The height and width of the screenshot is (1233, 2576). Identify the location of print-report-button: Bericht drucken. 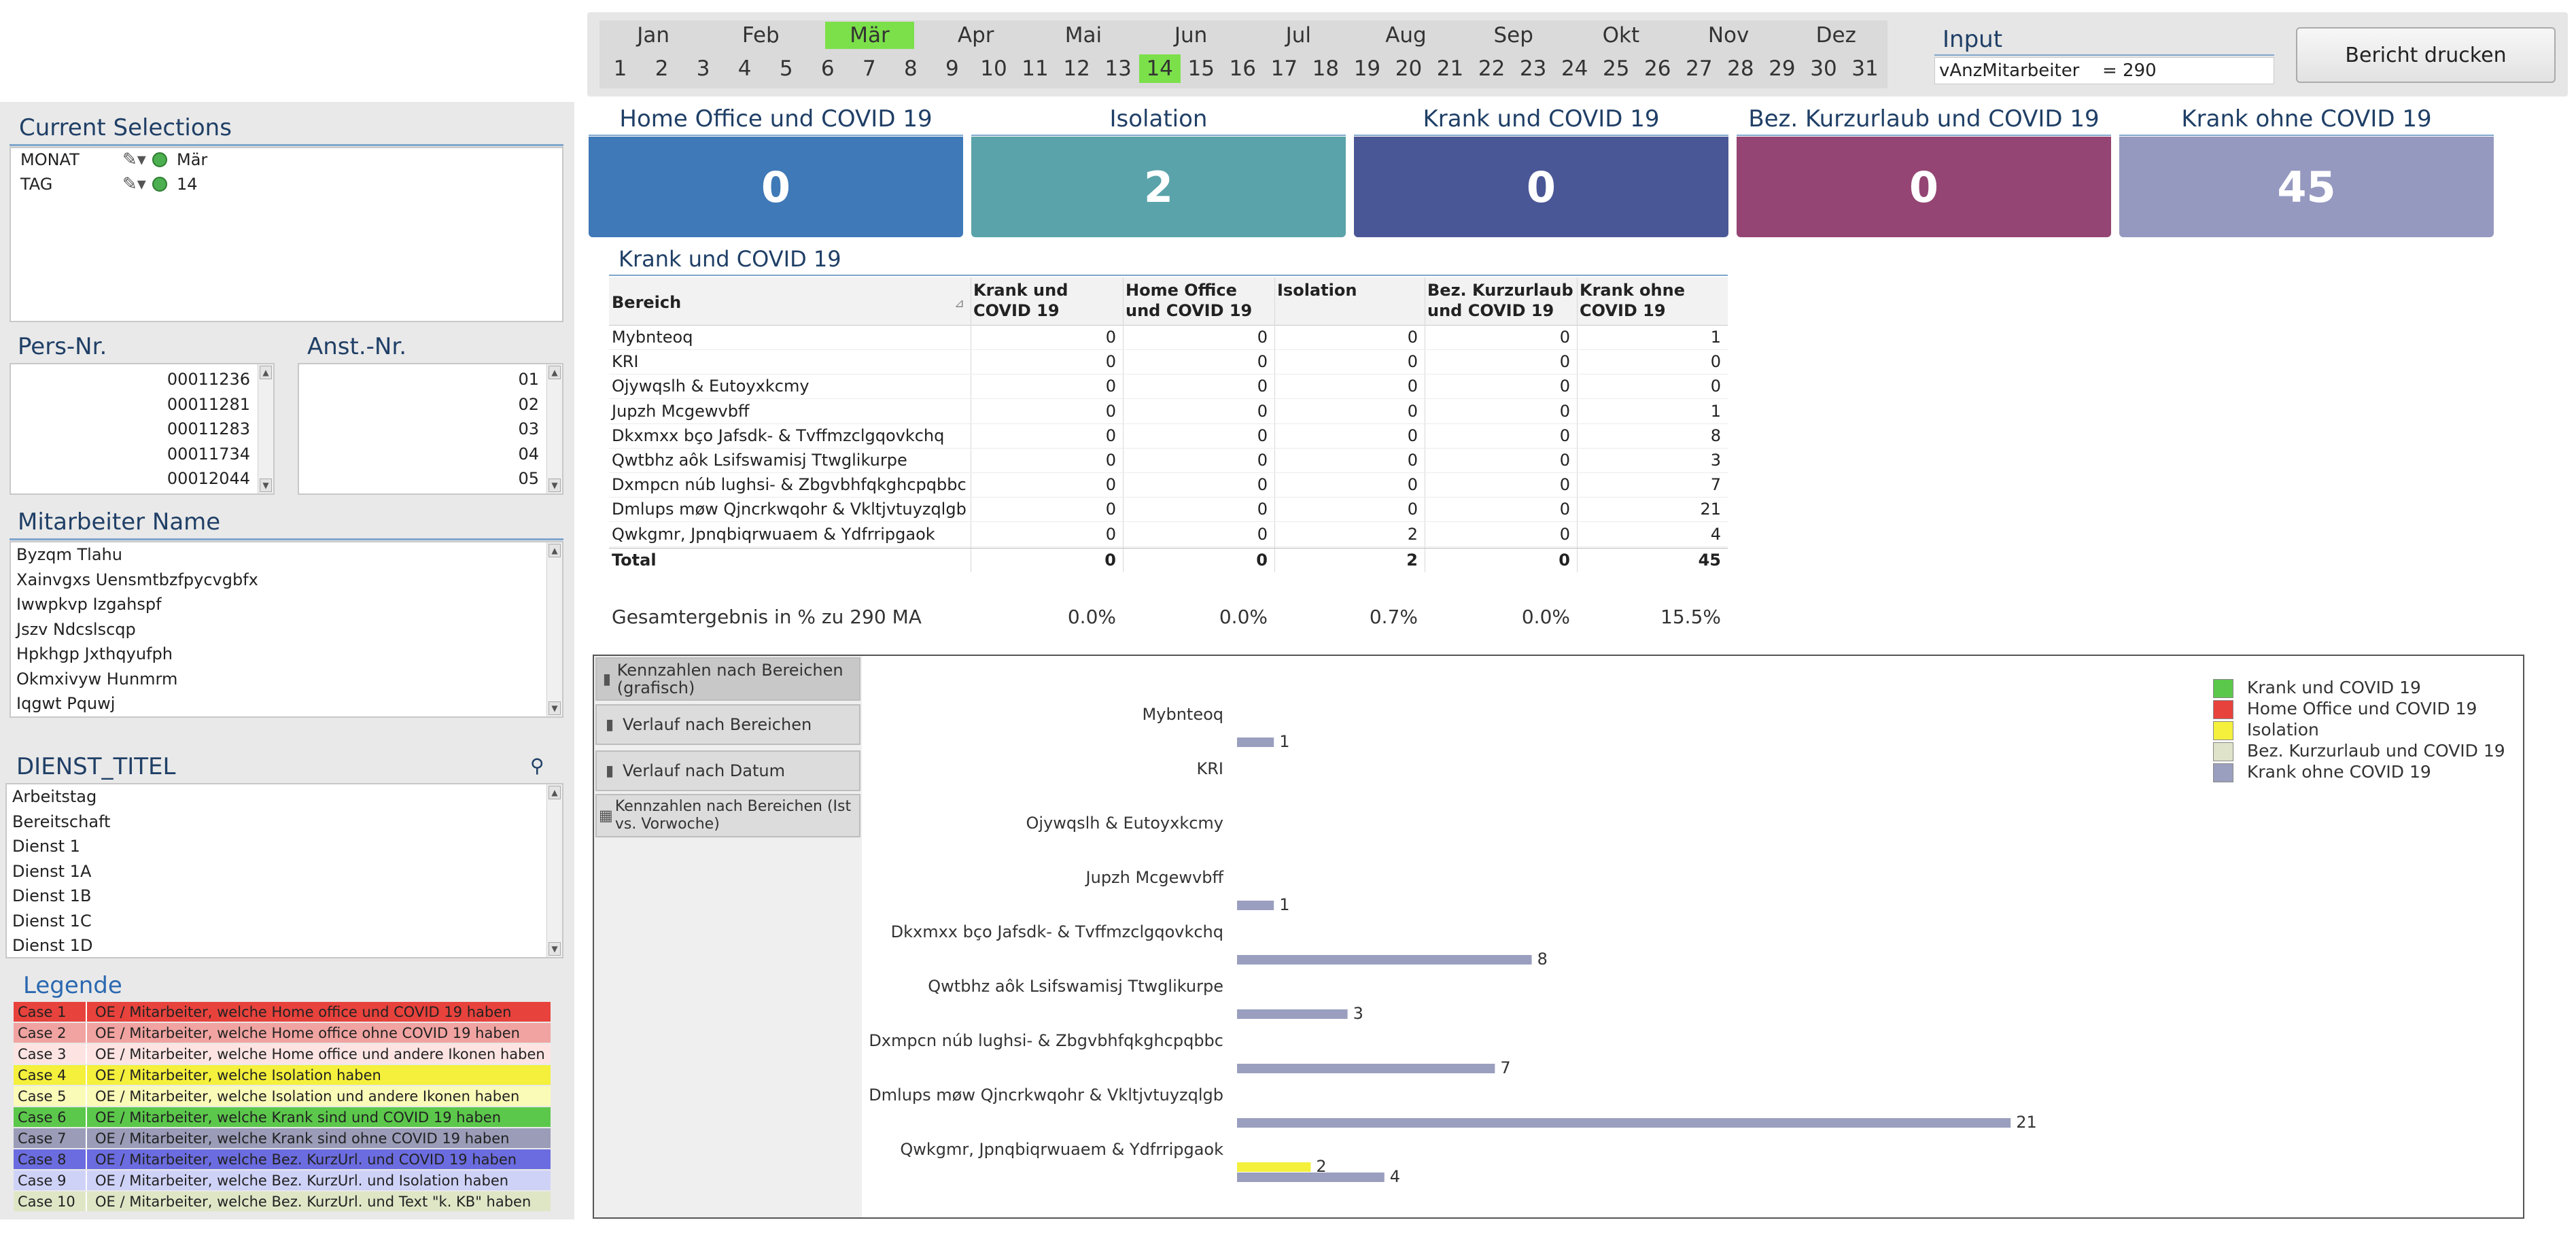
(2426, 55).